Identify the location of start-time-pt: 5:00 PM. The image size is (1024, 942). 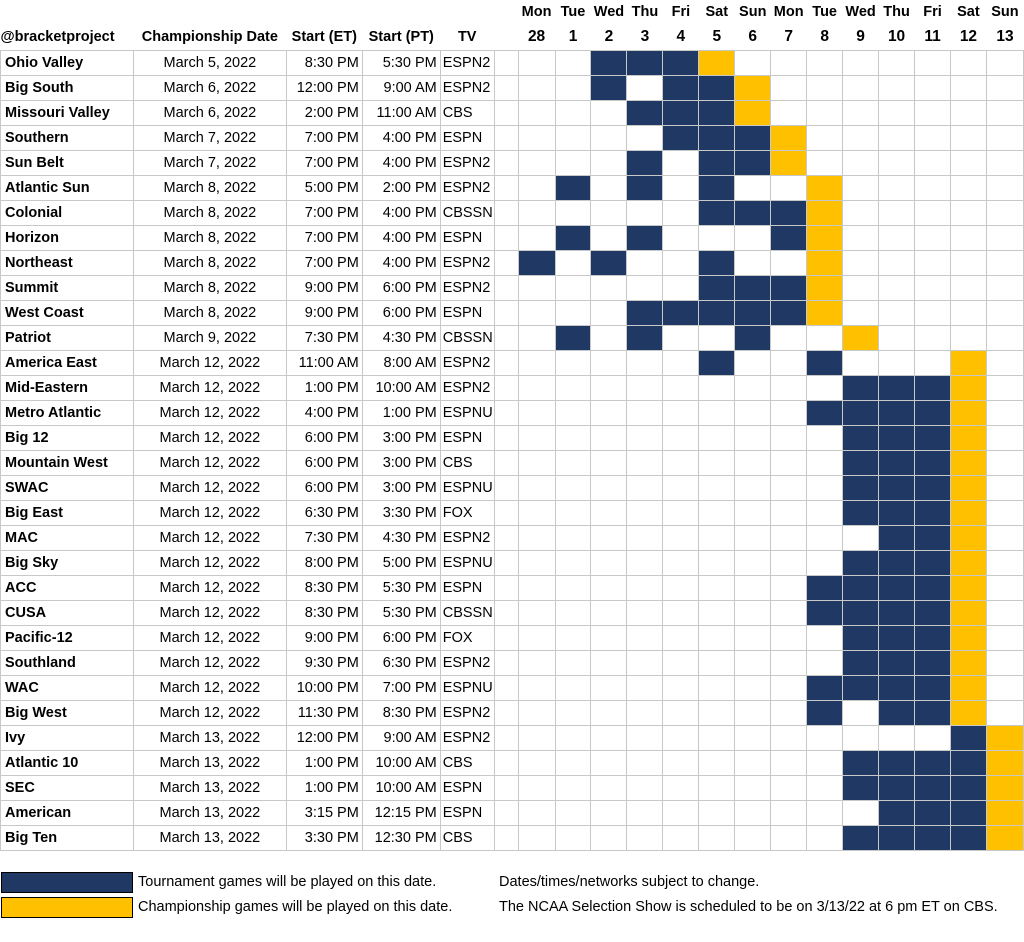
(401, 563).